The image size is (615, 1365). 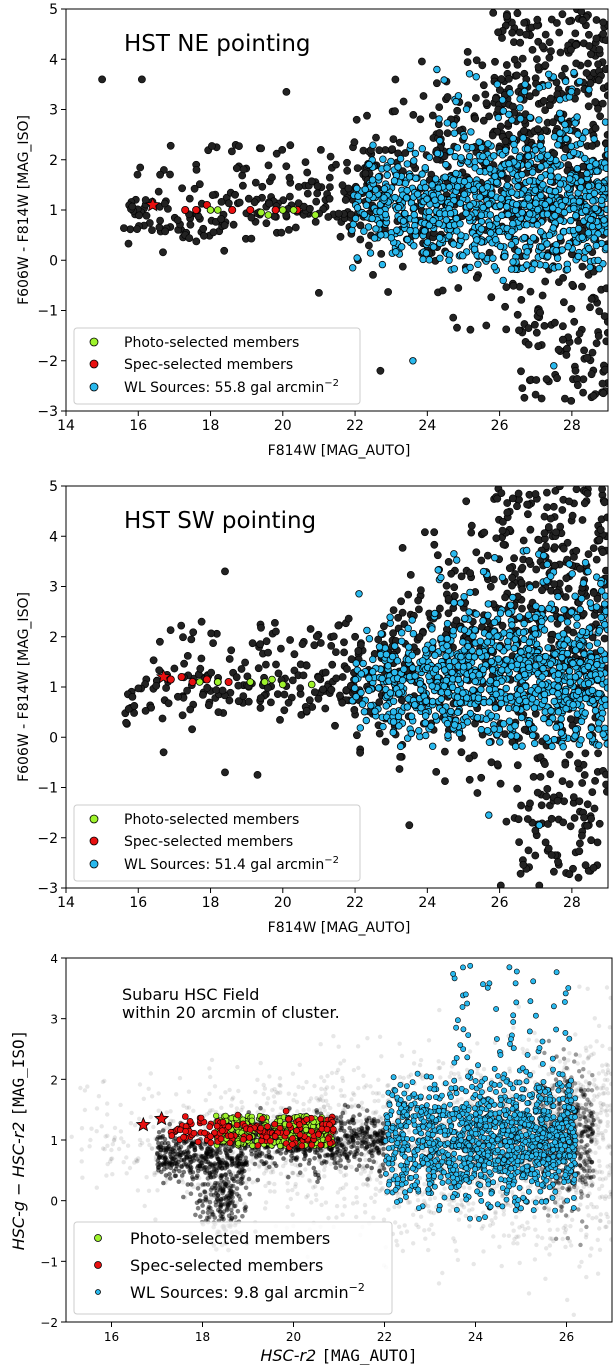 What do you see at coordinates (47, 839) in the screenshot?
I see `y-tick-label: −2` at bounding box center [47, 839].